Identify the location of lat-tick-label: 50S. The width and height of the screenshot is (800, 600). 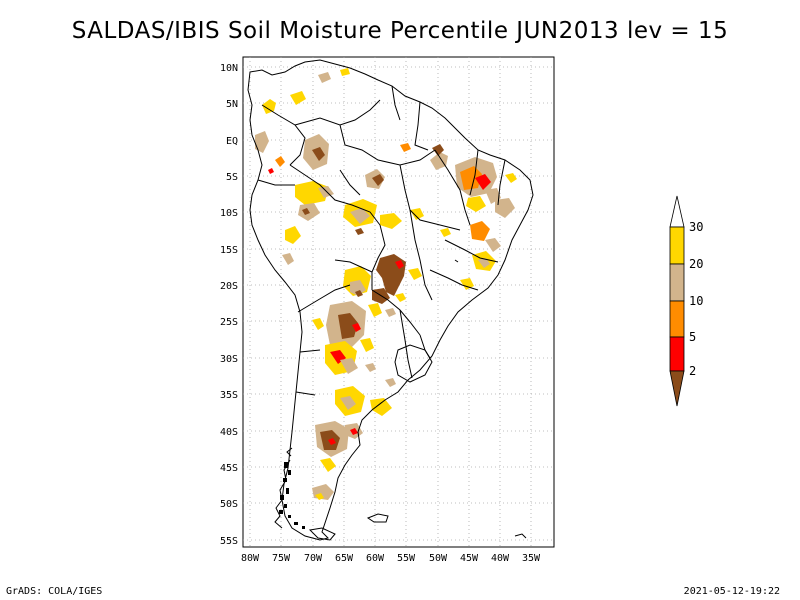
(229, 504).